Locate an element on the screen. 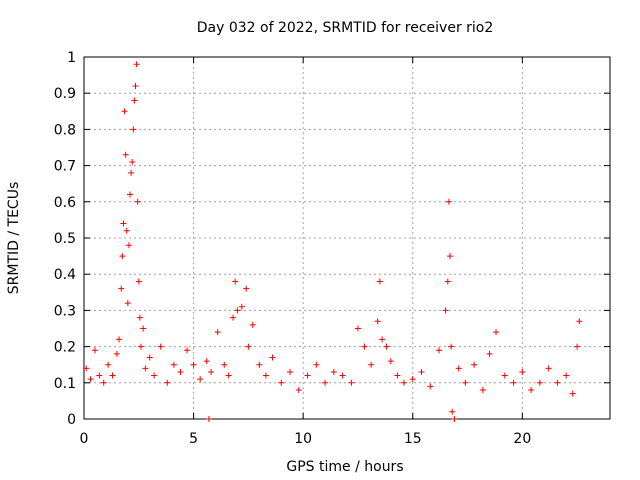  y-tick-label: 0.3 is located at coordinates (65, 311).